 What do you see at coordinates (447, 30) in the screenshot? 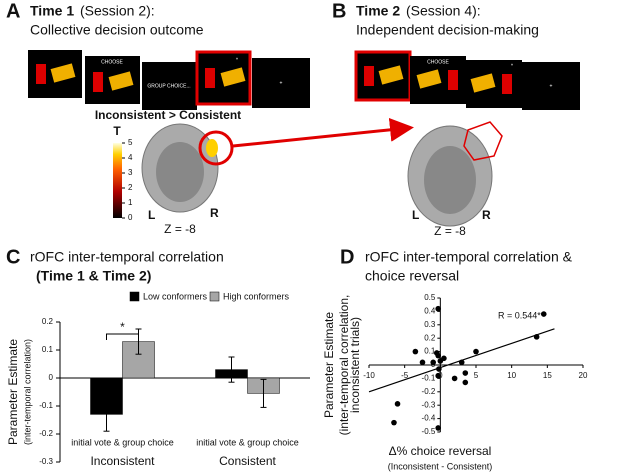
I see `panel-subtitle: Independent decision-making` at bounding box center [447, 30].